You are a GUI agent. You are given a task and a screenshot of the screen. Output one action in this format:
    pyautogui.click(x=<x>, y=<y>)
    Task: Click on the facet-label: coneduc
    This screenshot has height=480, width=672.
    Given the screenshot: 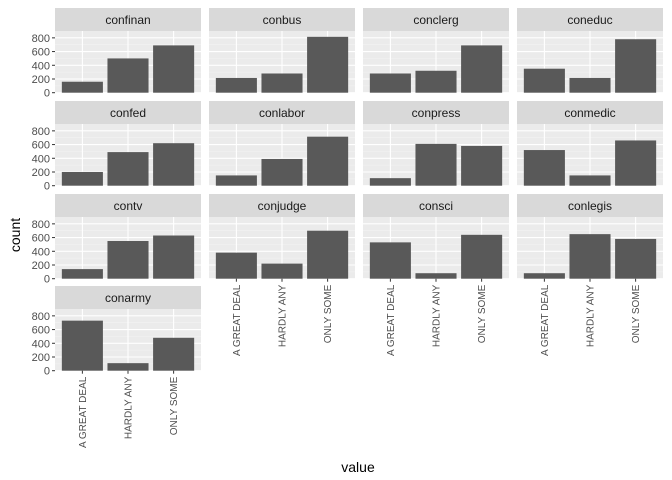 What is the action you would take?
    pyautogui.click(x=589, y=20)
    